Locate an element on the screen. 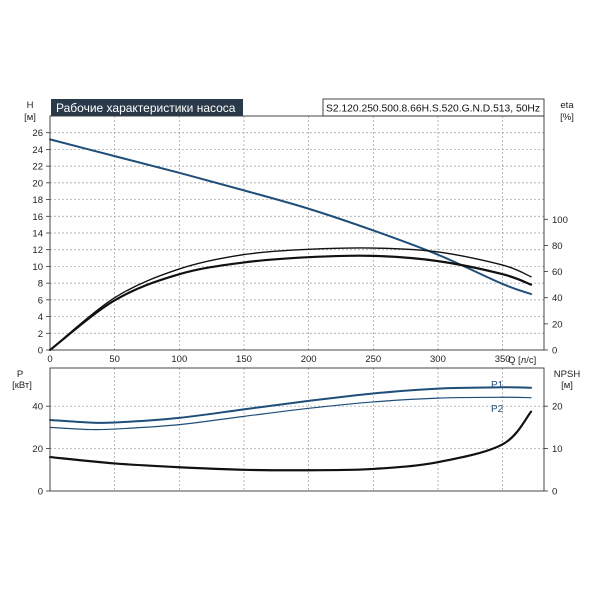 Image resolution: width=600 pixels, height=600 pixels. efficiency-curve-upper is located at coordinates (290, 299).